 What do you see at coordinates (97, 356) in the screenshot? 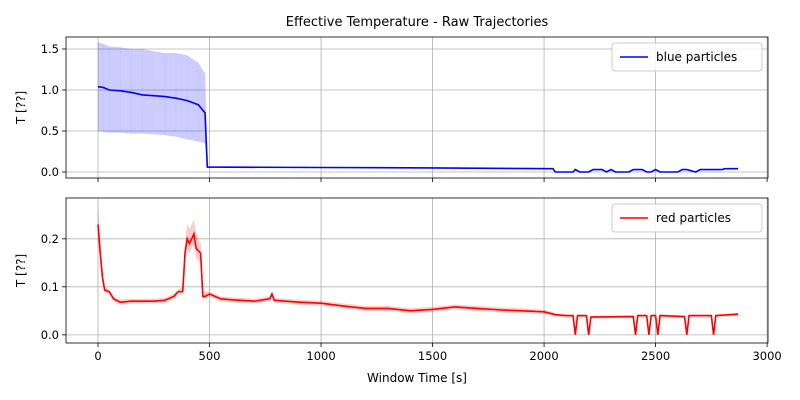
I see `x-tick-label: 0` at bounding box center [97, 356].